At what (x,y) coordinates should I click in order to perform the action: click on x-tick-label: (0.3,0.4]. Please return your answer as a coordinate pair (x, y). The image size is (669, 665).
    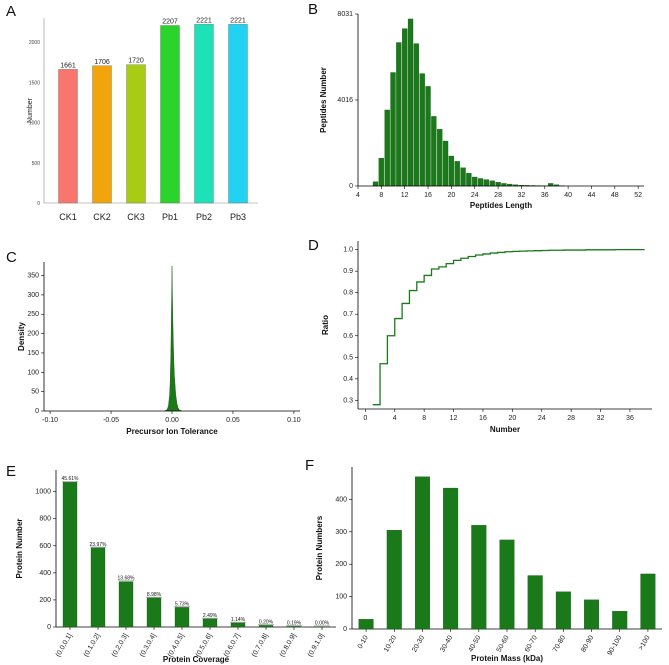
    Looking at the image, I should click on (148, 645).